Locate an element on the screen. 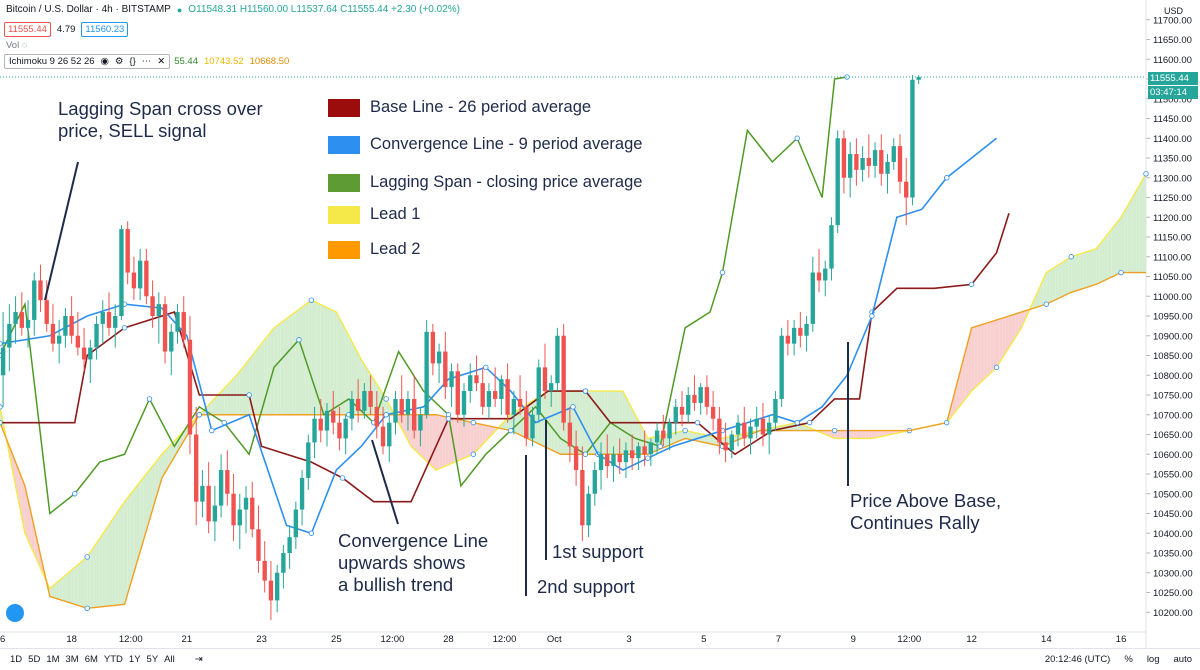  more-icon: ⋯ is located at coordinates (146, 61).